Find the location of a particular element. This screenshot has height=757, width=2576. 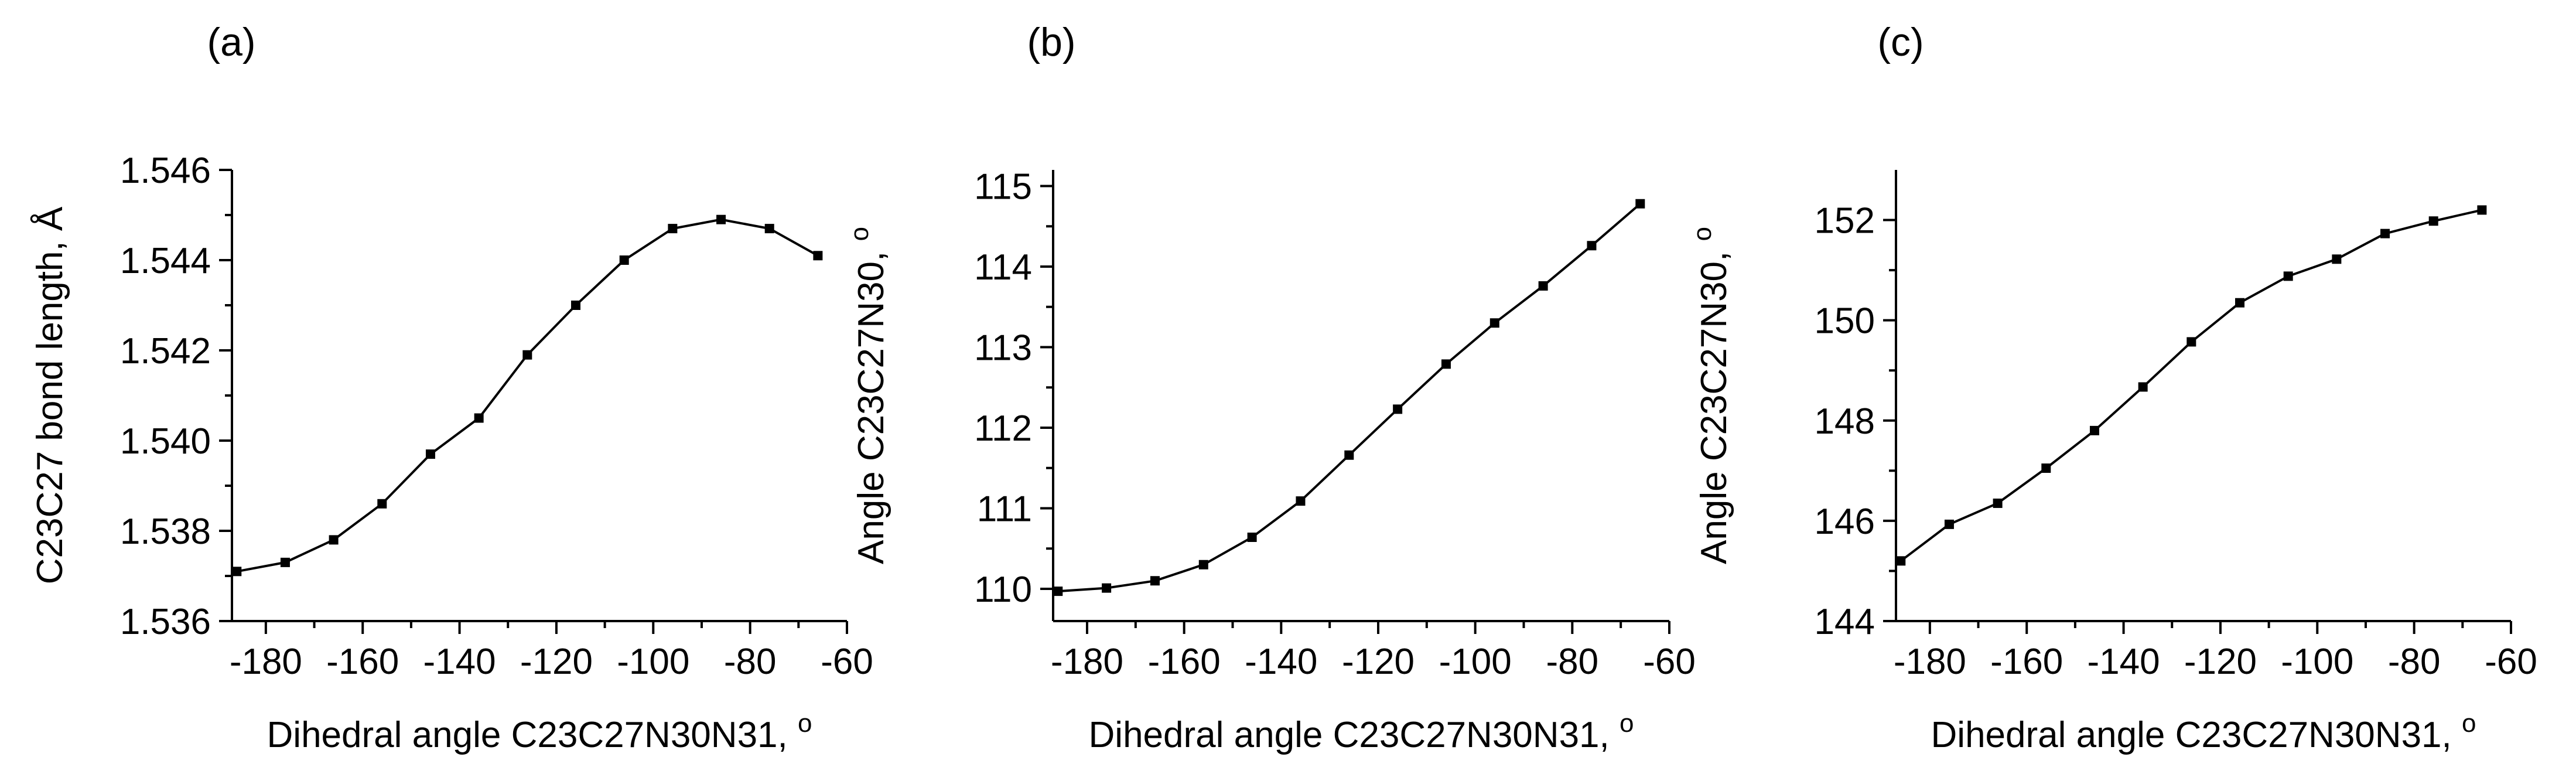

y-tick-label: 1.536 is located at coordinates (166, 622).